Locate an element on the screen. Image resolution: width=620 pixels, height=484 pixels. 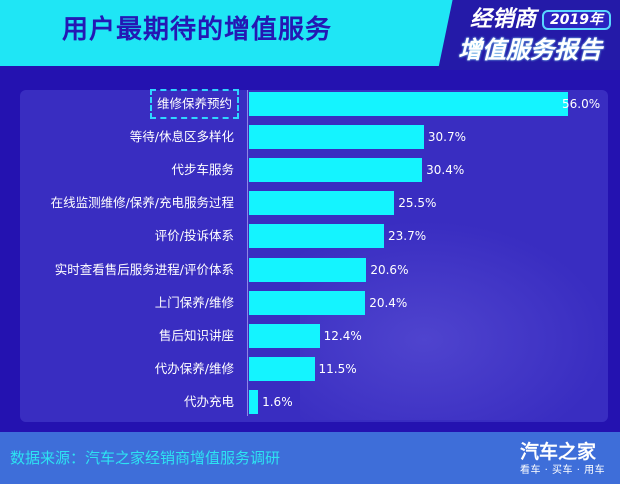
bar-row: 维修保养预约 56.0% is located at coordinates (310, 104).